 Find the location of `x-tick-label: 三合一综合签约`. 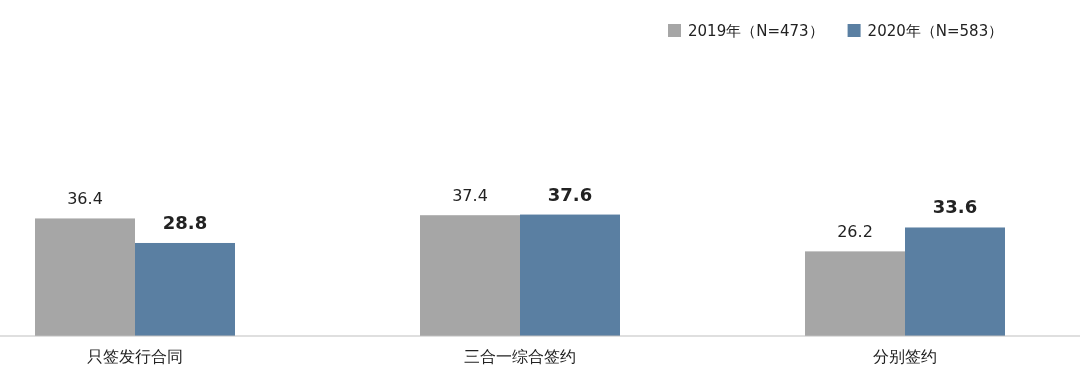

x-tick-label: 三合一综合签约 is located at coordinates (520, 356).